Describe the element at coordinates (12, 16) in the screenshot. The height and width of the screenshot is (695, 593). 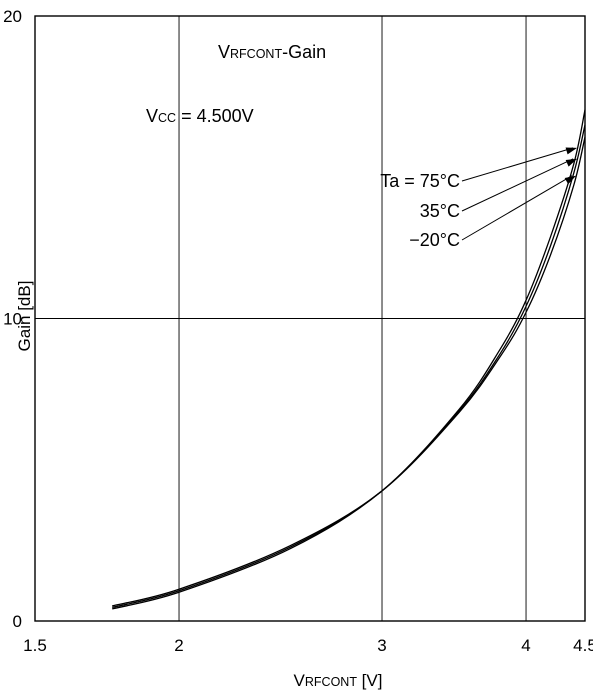
I see `y-tick-label: 20` at that location.